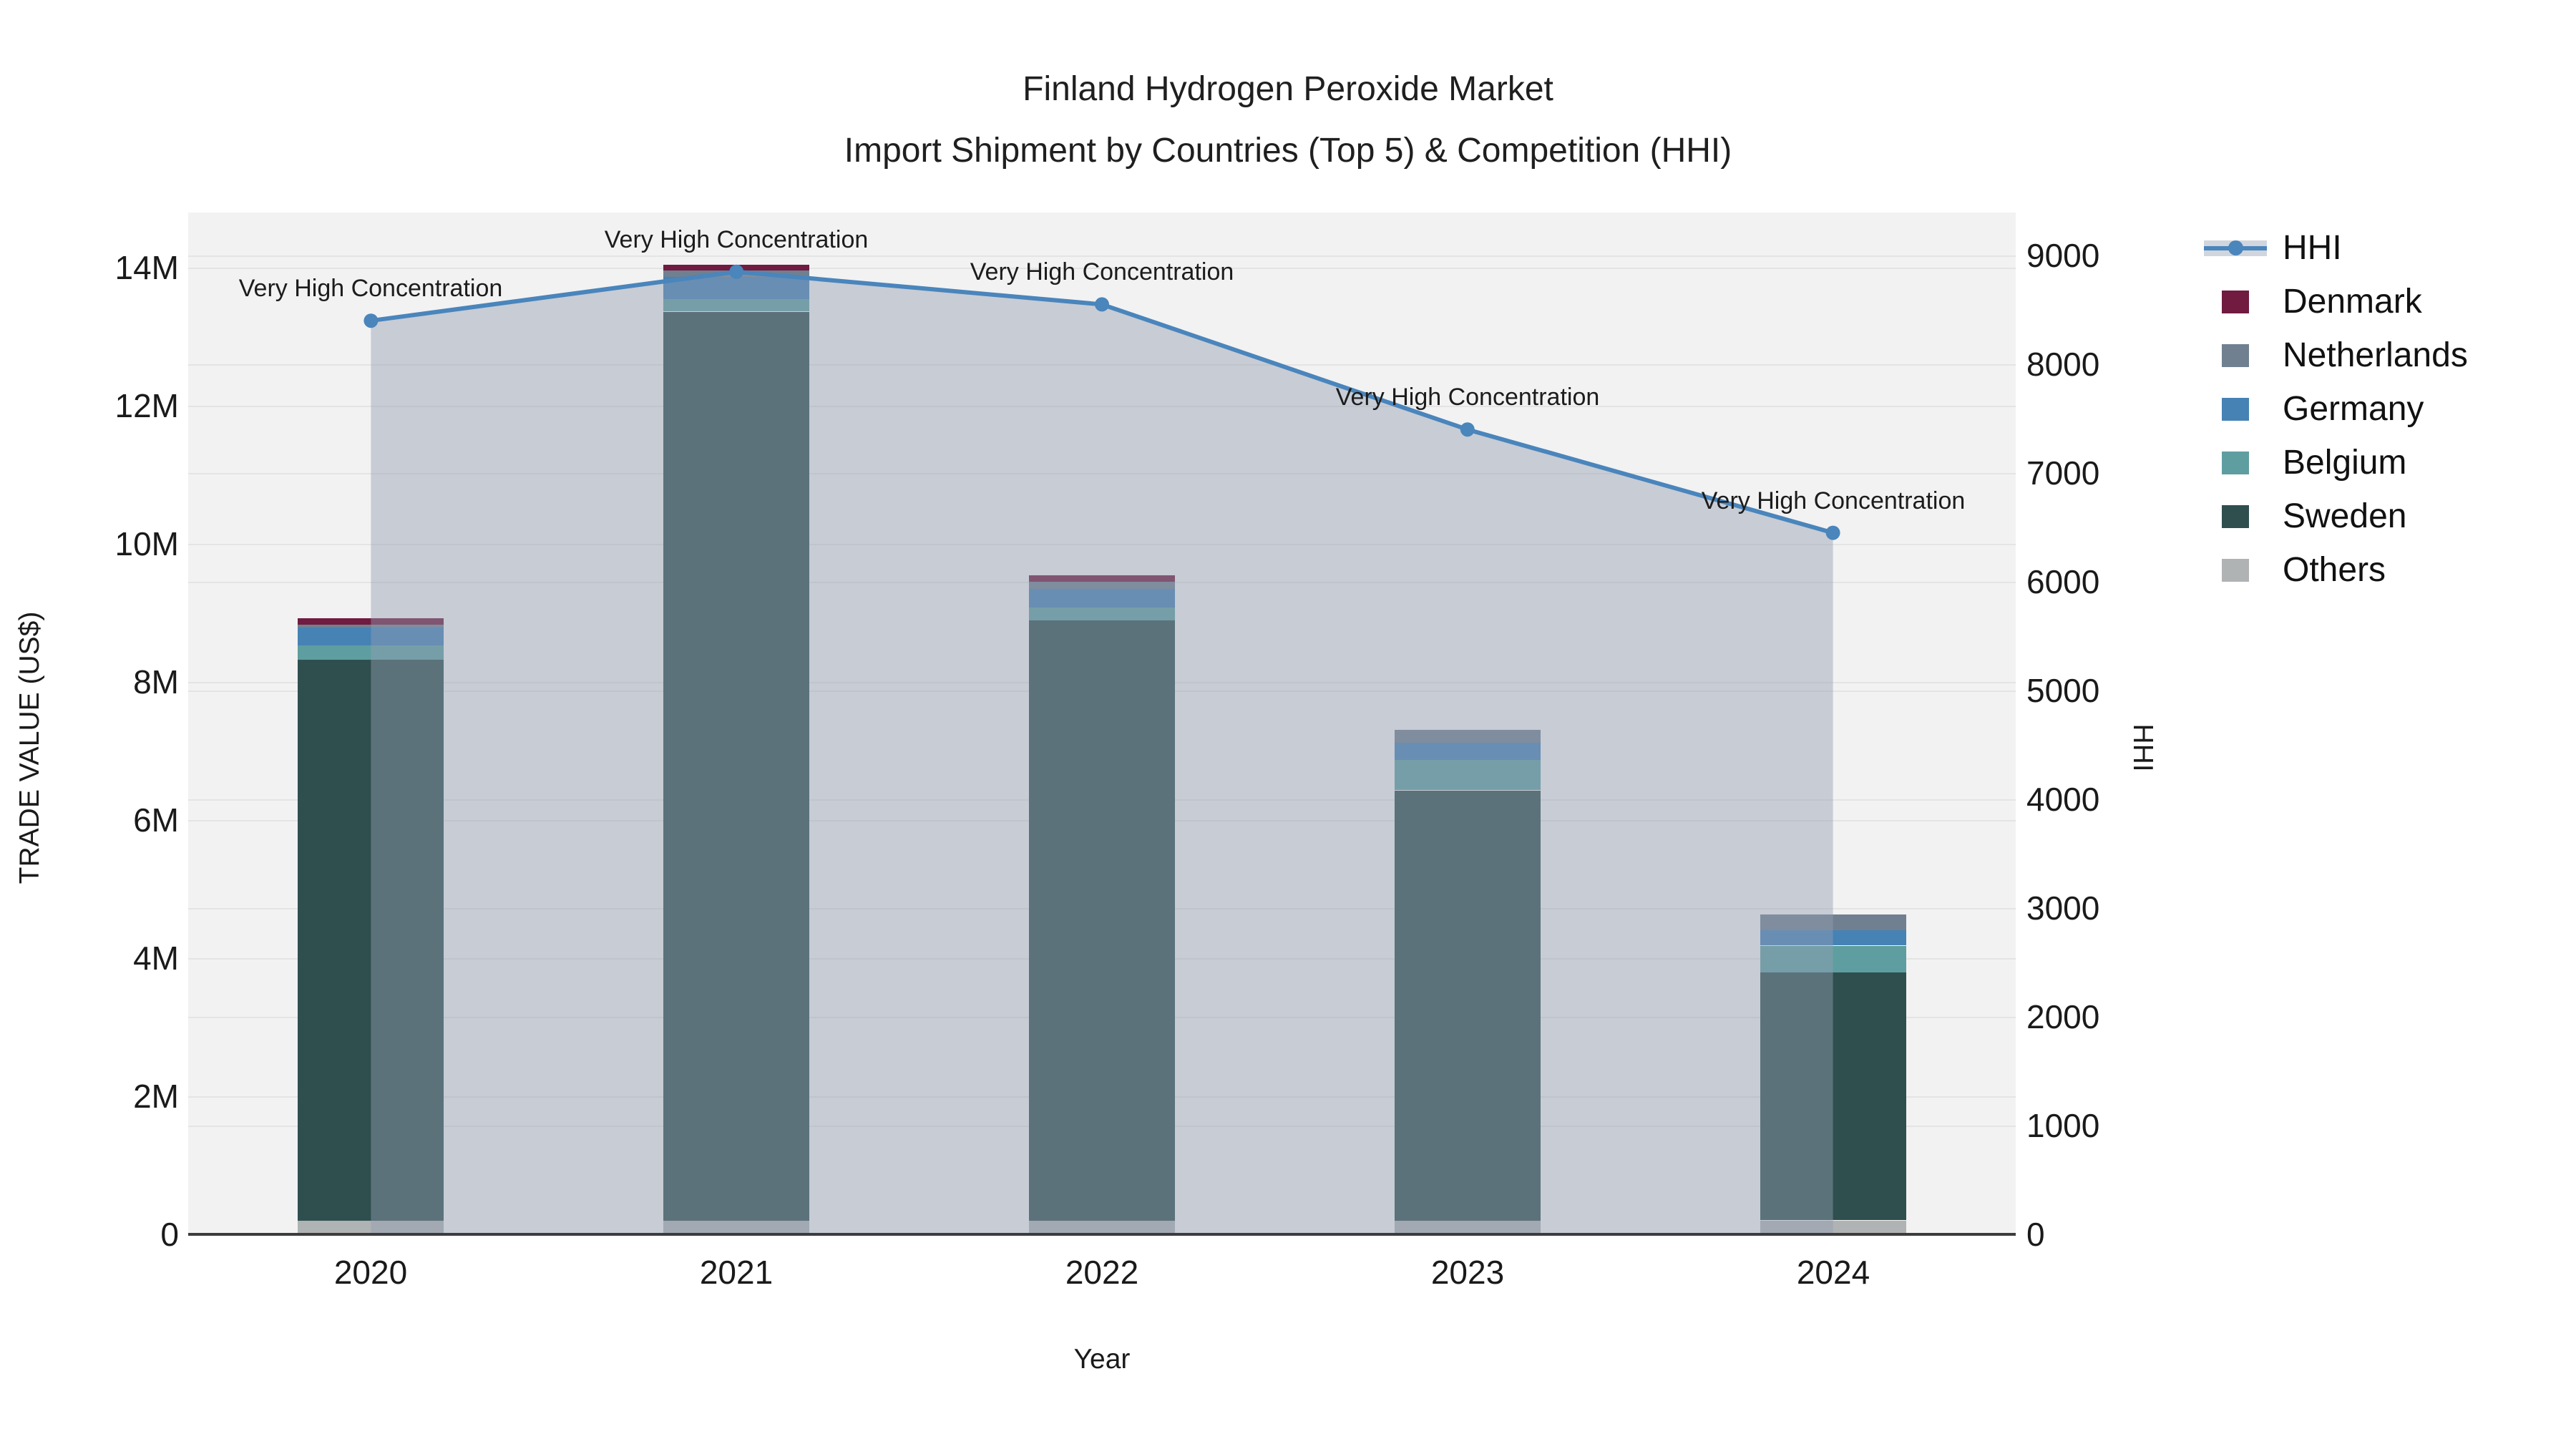 This screenshot has height=1449, width=2576. I want to click on legend-label-germany: Germany, so click(2353, 408).